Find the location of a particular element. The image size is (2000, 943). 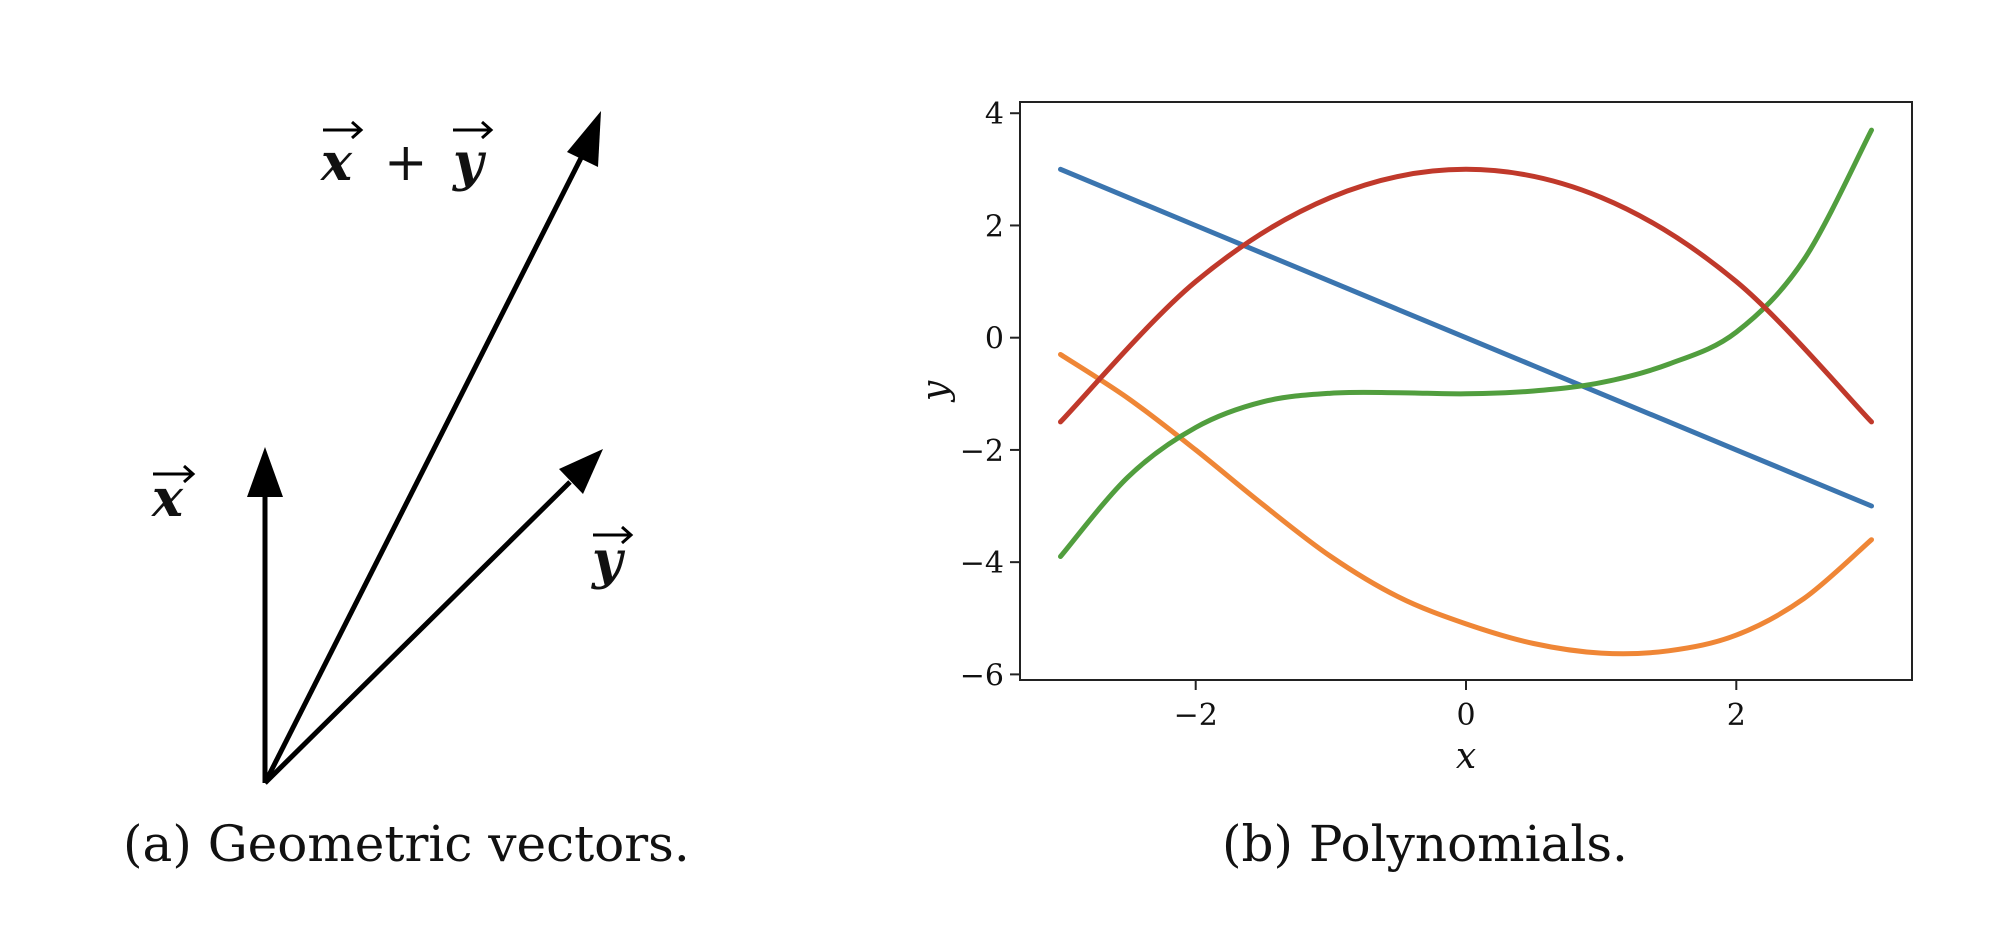

x-axis-ticks: −2 0 2 is located at coordinates (1460, 706).